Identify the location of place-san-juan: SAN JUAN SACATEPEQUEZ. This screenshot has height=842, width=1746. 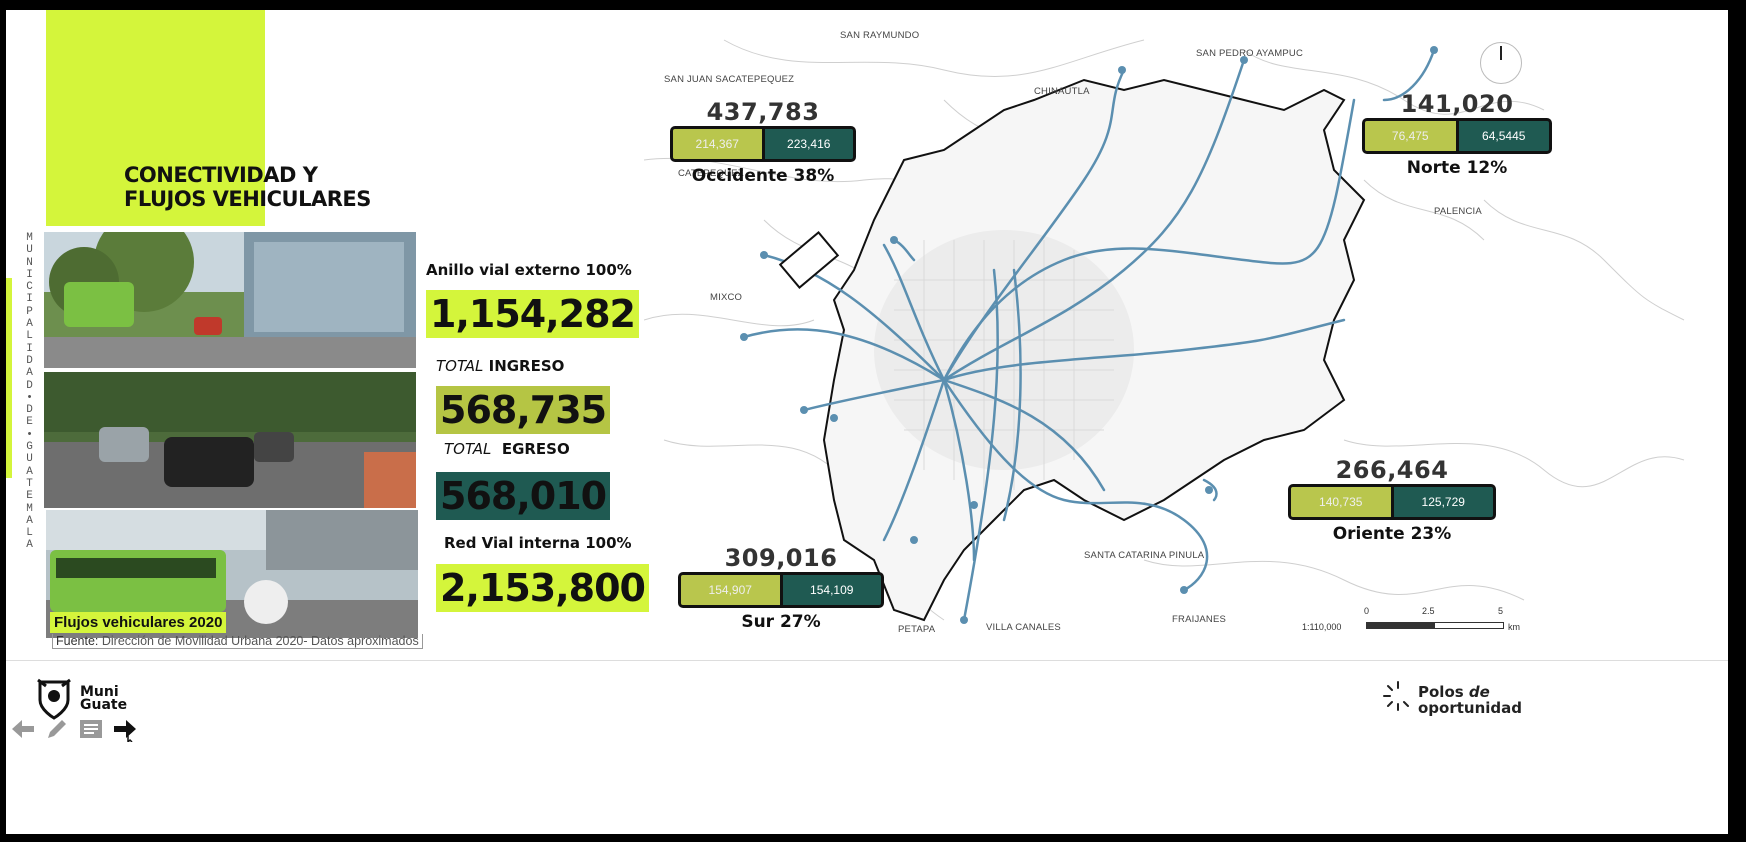
(729, 79).